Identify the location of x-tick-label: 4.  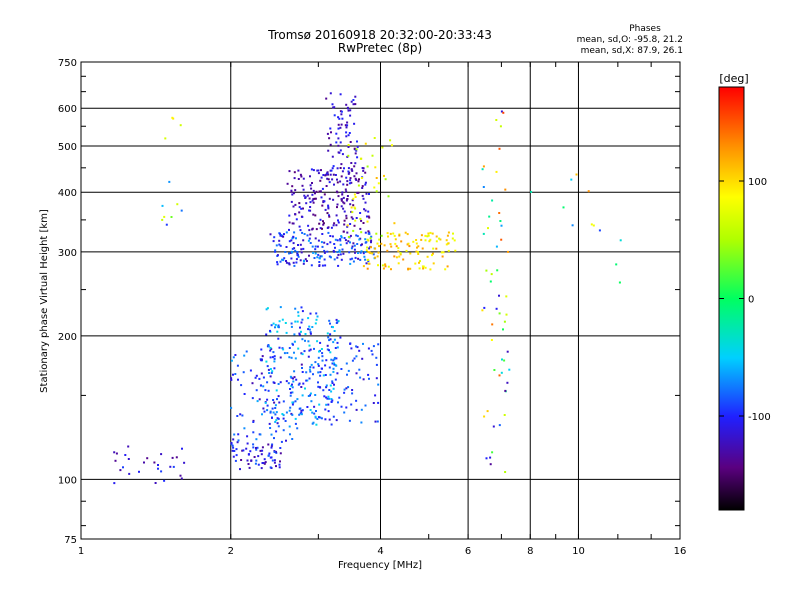
(380, 551).